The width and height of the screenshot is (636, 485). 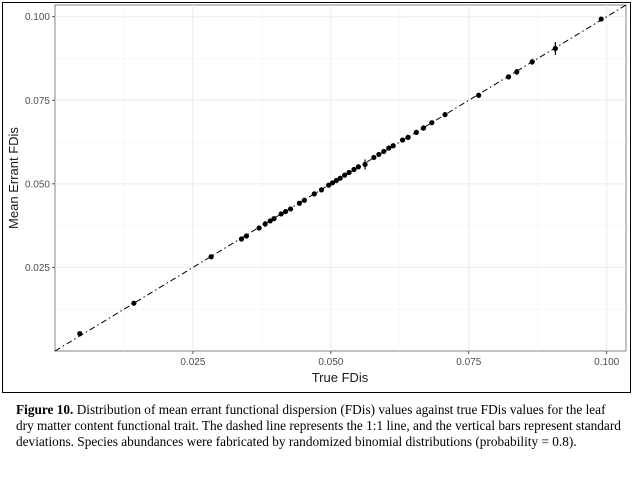 What do you see at coordinates (192, 362) in the screenshot?
I see `x-tick-label: 0.025` at bounding box center [192, 362].